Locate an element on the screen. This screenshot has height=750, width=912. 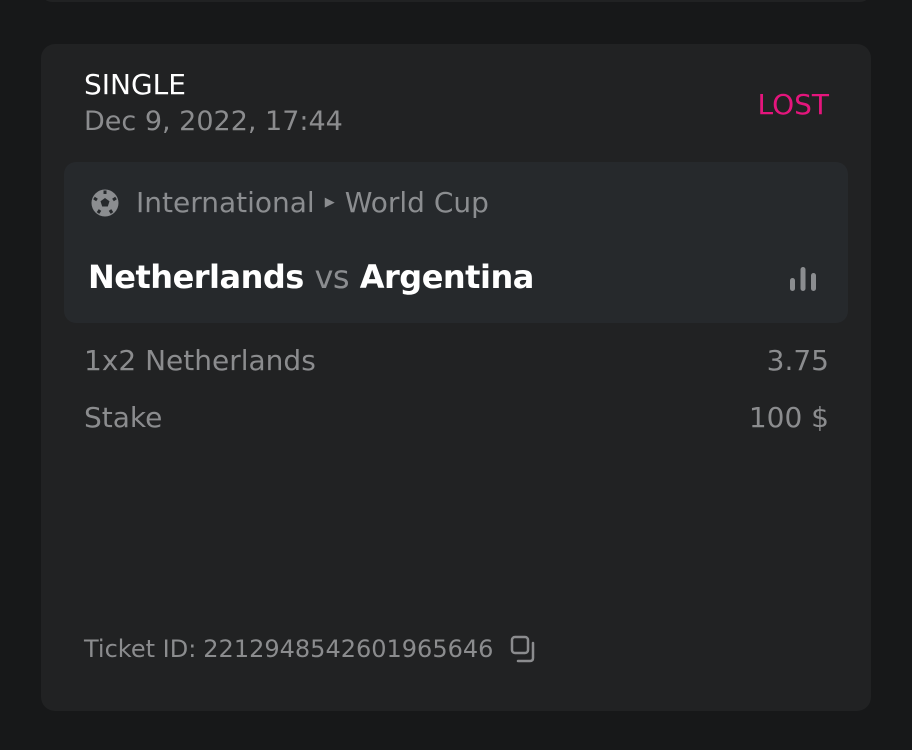
ticket-id-row: Ticket ID: 2212948542601965646 is located at coordinates (311, 649).